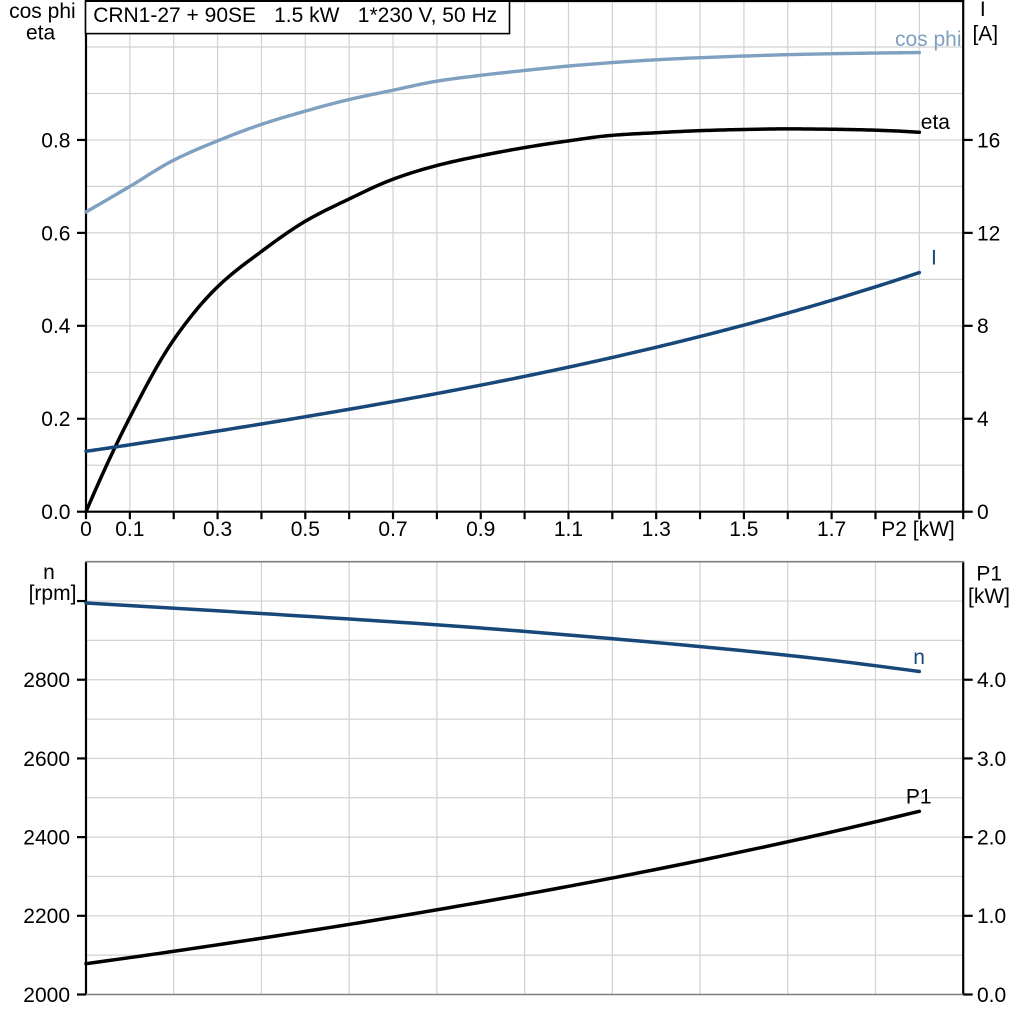 The width and height of the screenshot is (1024, 1024). I want to click on svg-text: 1*230 V, 50 Hz, so click(427, 15).